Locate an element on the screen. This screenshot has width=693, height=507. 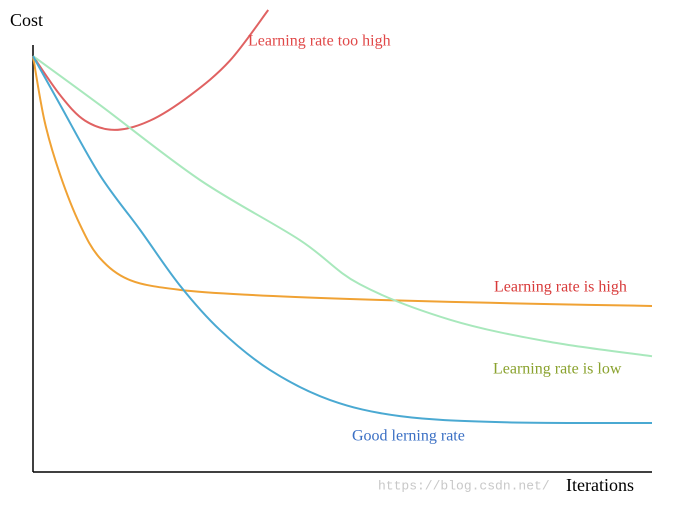
series-line is located at coordinates (151, 70).